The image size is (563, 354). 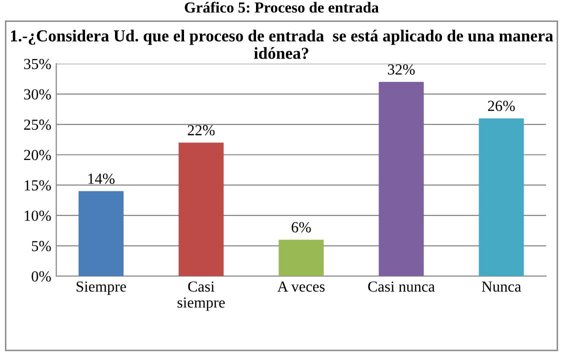 I want to click on x-tick-label: Casi nunca, so click(x=401, y=286).